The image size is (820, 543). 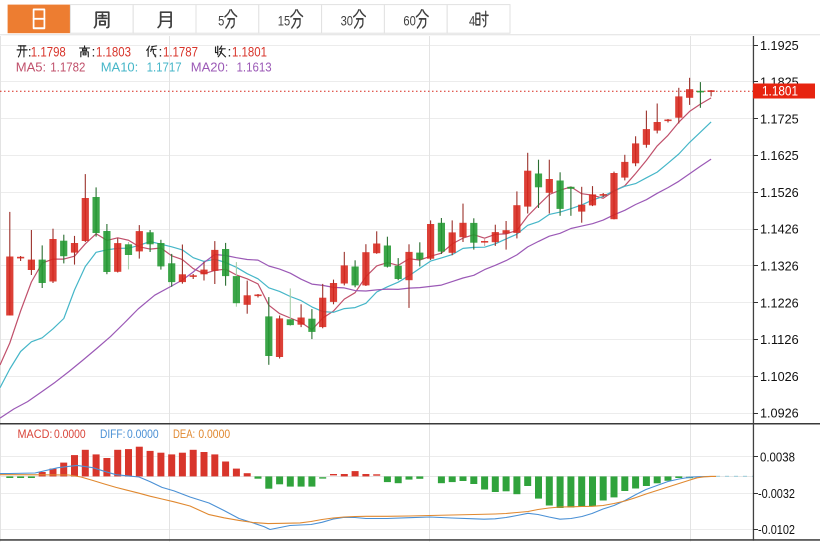 I want to click on svg-text: 1.1625, so click(x=779, y=155).